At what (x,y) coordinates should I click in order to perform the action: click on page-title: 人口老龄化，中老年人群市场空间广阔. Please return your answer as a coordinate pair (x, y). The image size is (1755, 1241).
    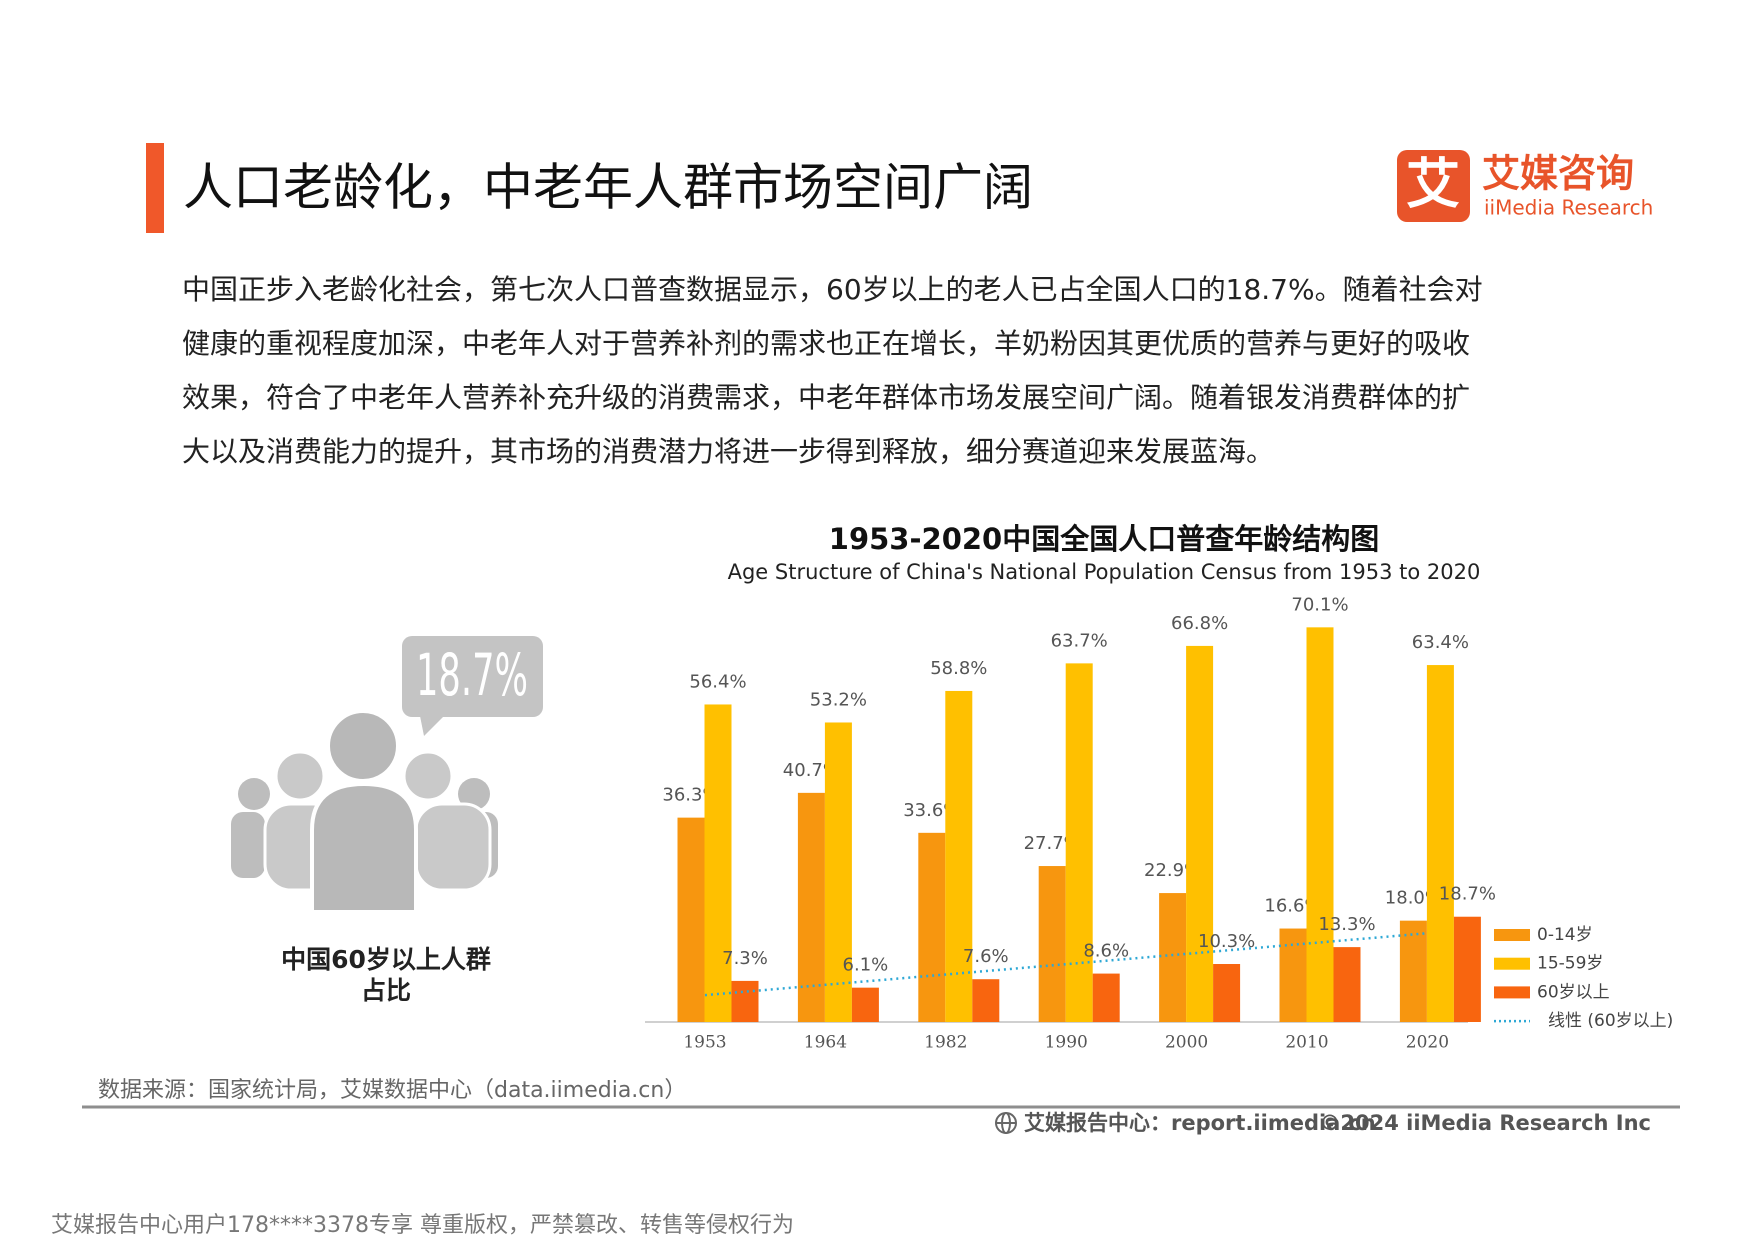
    Looking at the image, I should click on (608, 188).